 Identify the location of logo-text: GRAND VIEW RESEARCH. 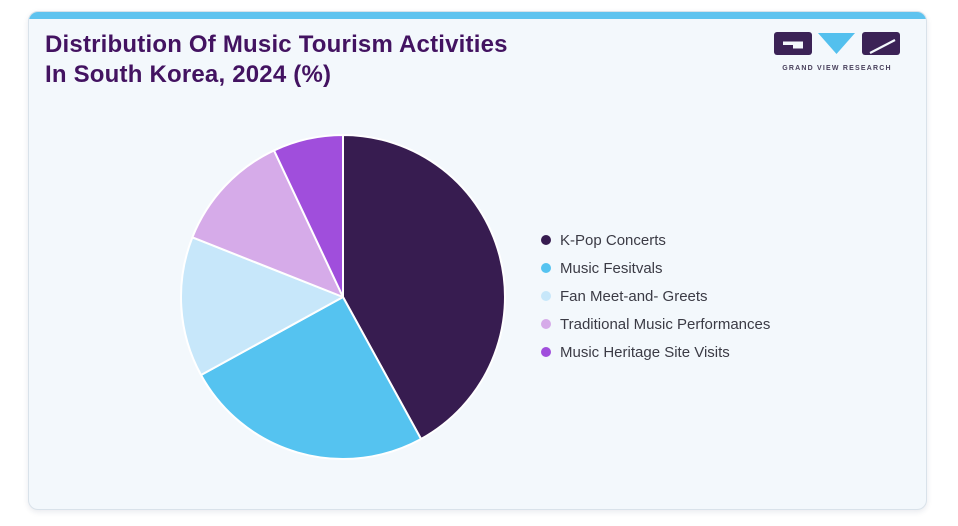
(837, 68).